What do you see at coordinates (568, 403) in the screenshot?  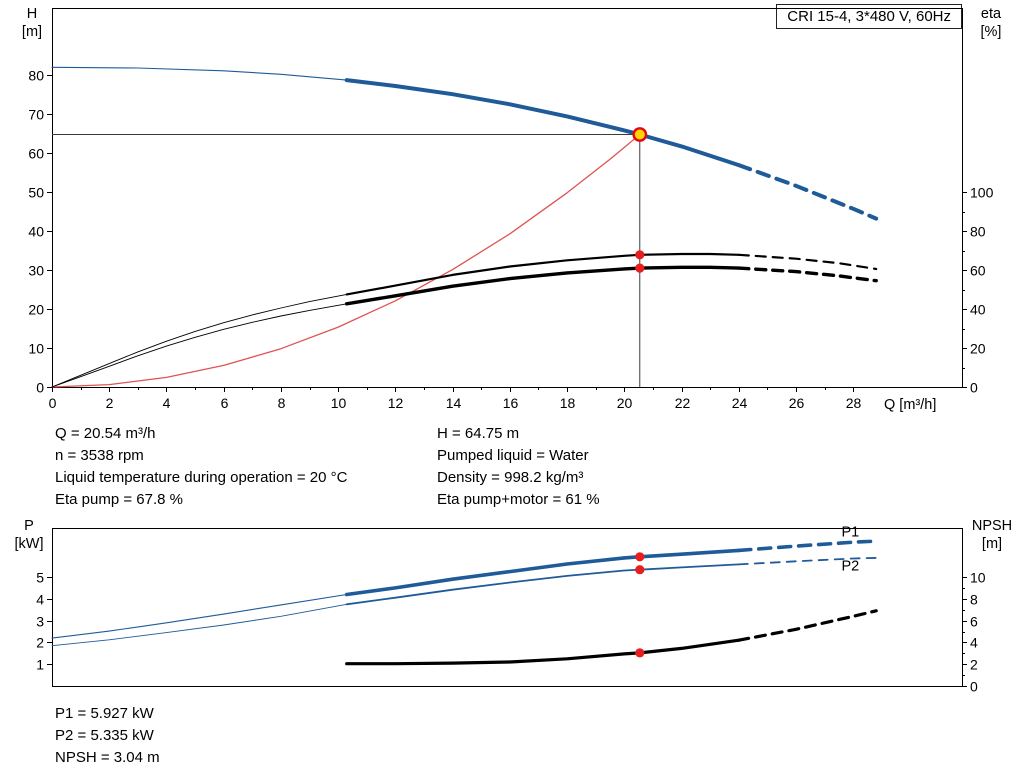 I see `x-tick-label: 18` at bounding box center [568, 403].